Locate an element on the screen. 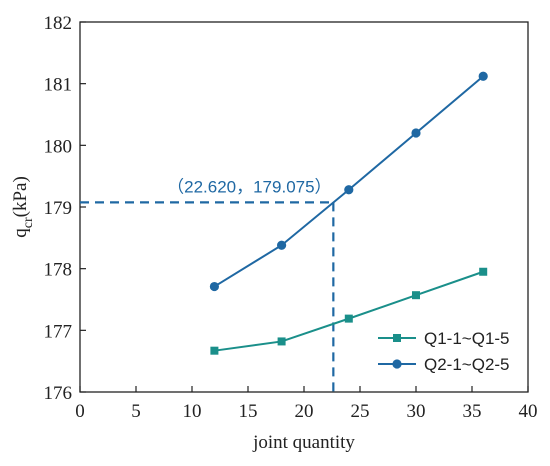 The height and width of the screenshot is (466, 550). x-tick-label: 40 is located at coordinates (528, 411).